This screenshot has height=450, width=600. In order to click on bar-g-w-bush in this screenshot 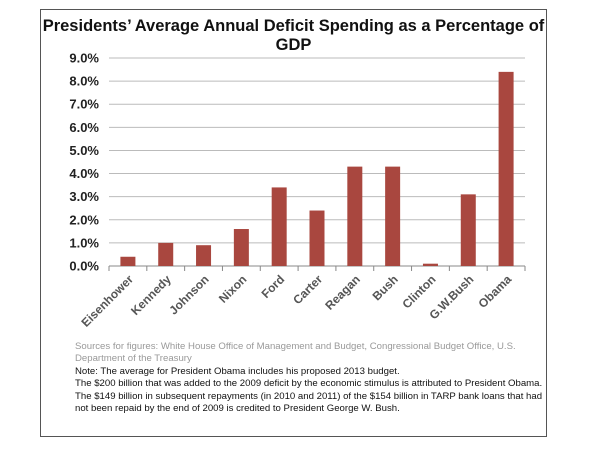, I will do `click(468, 230)`.